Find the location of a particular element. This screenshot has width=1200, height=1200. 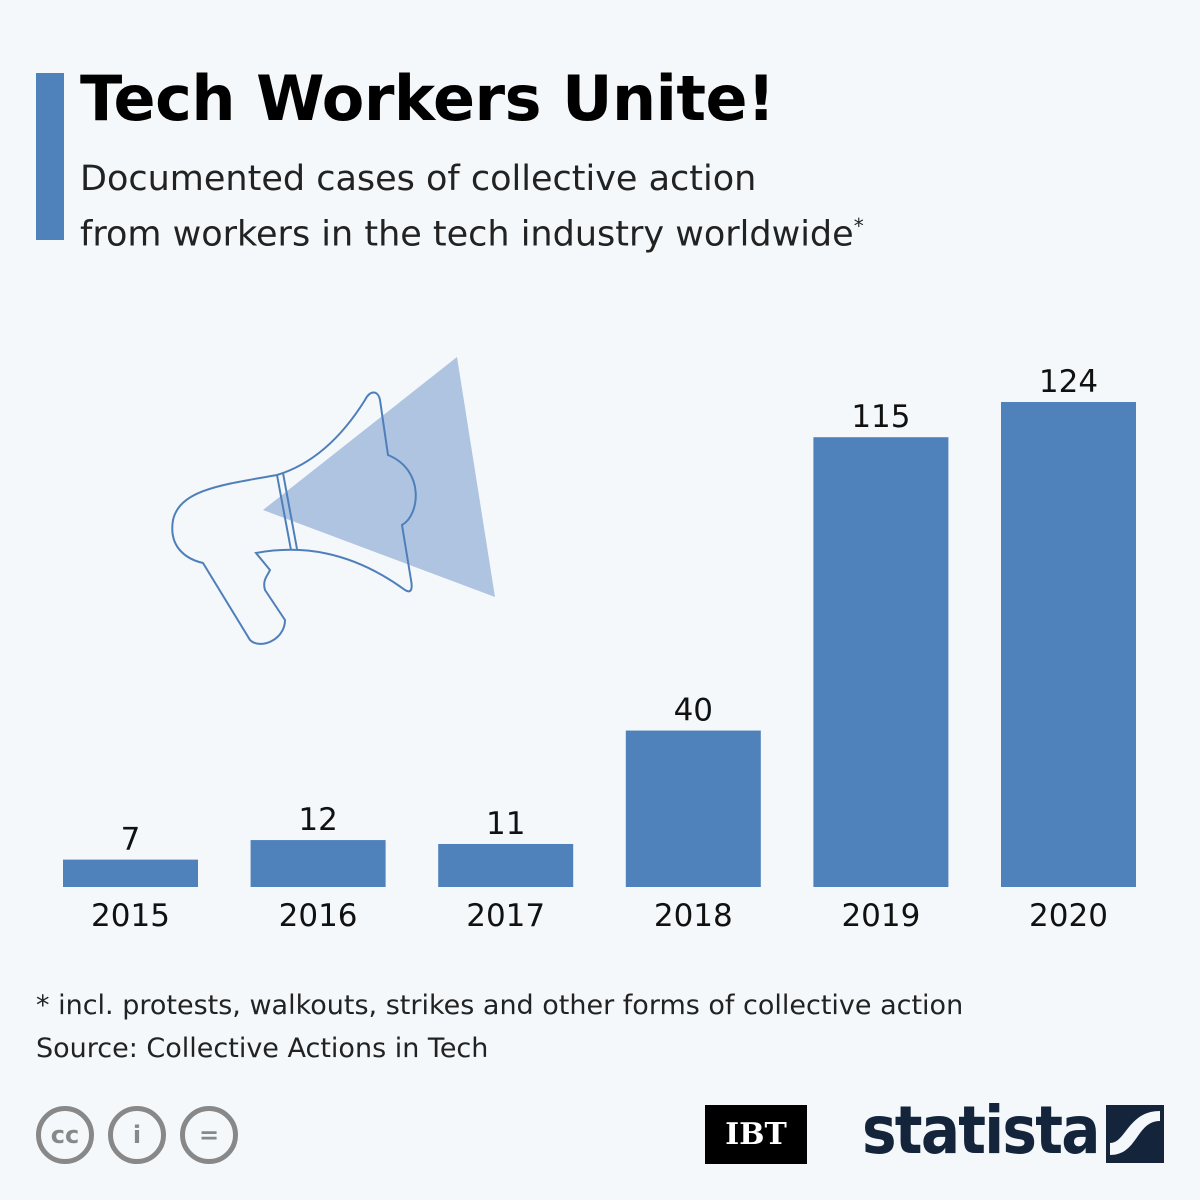

by-text: i is located at coordinates (137, 1135).